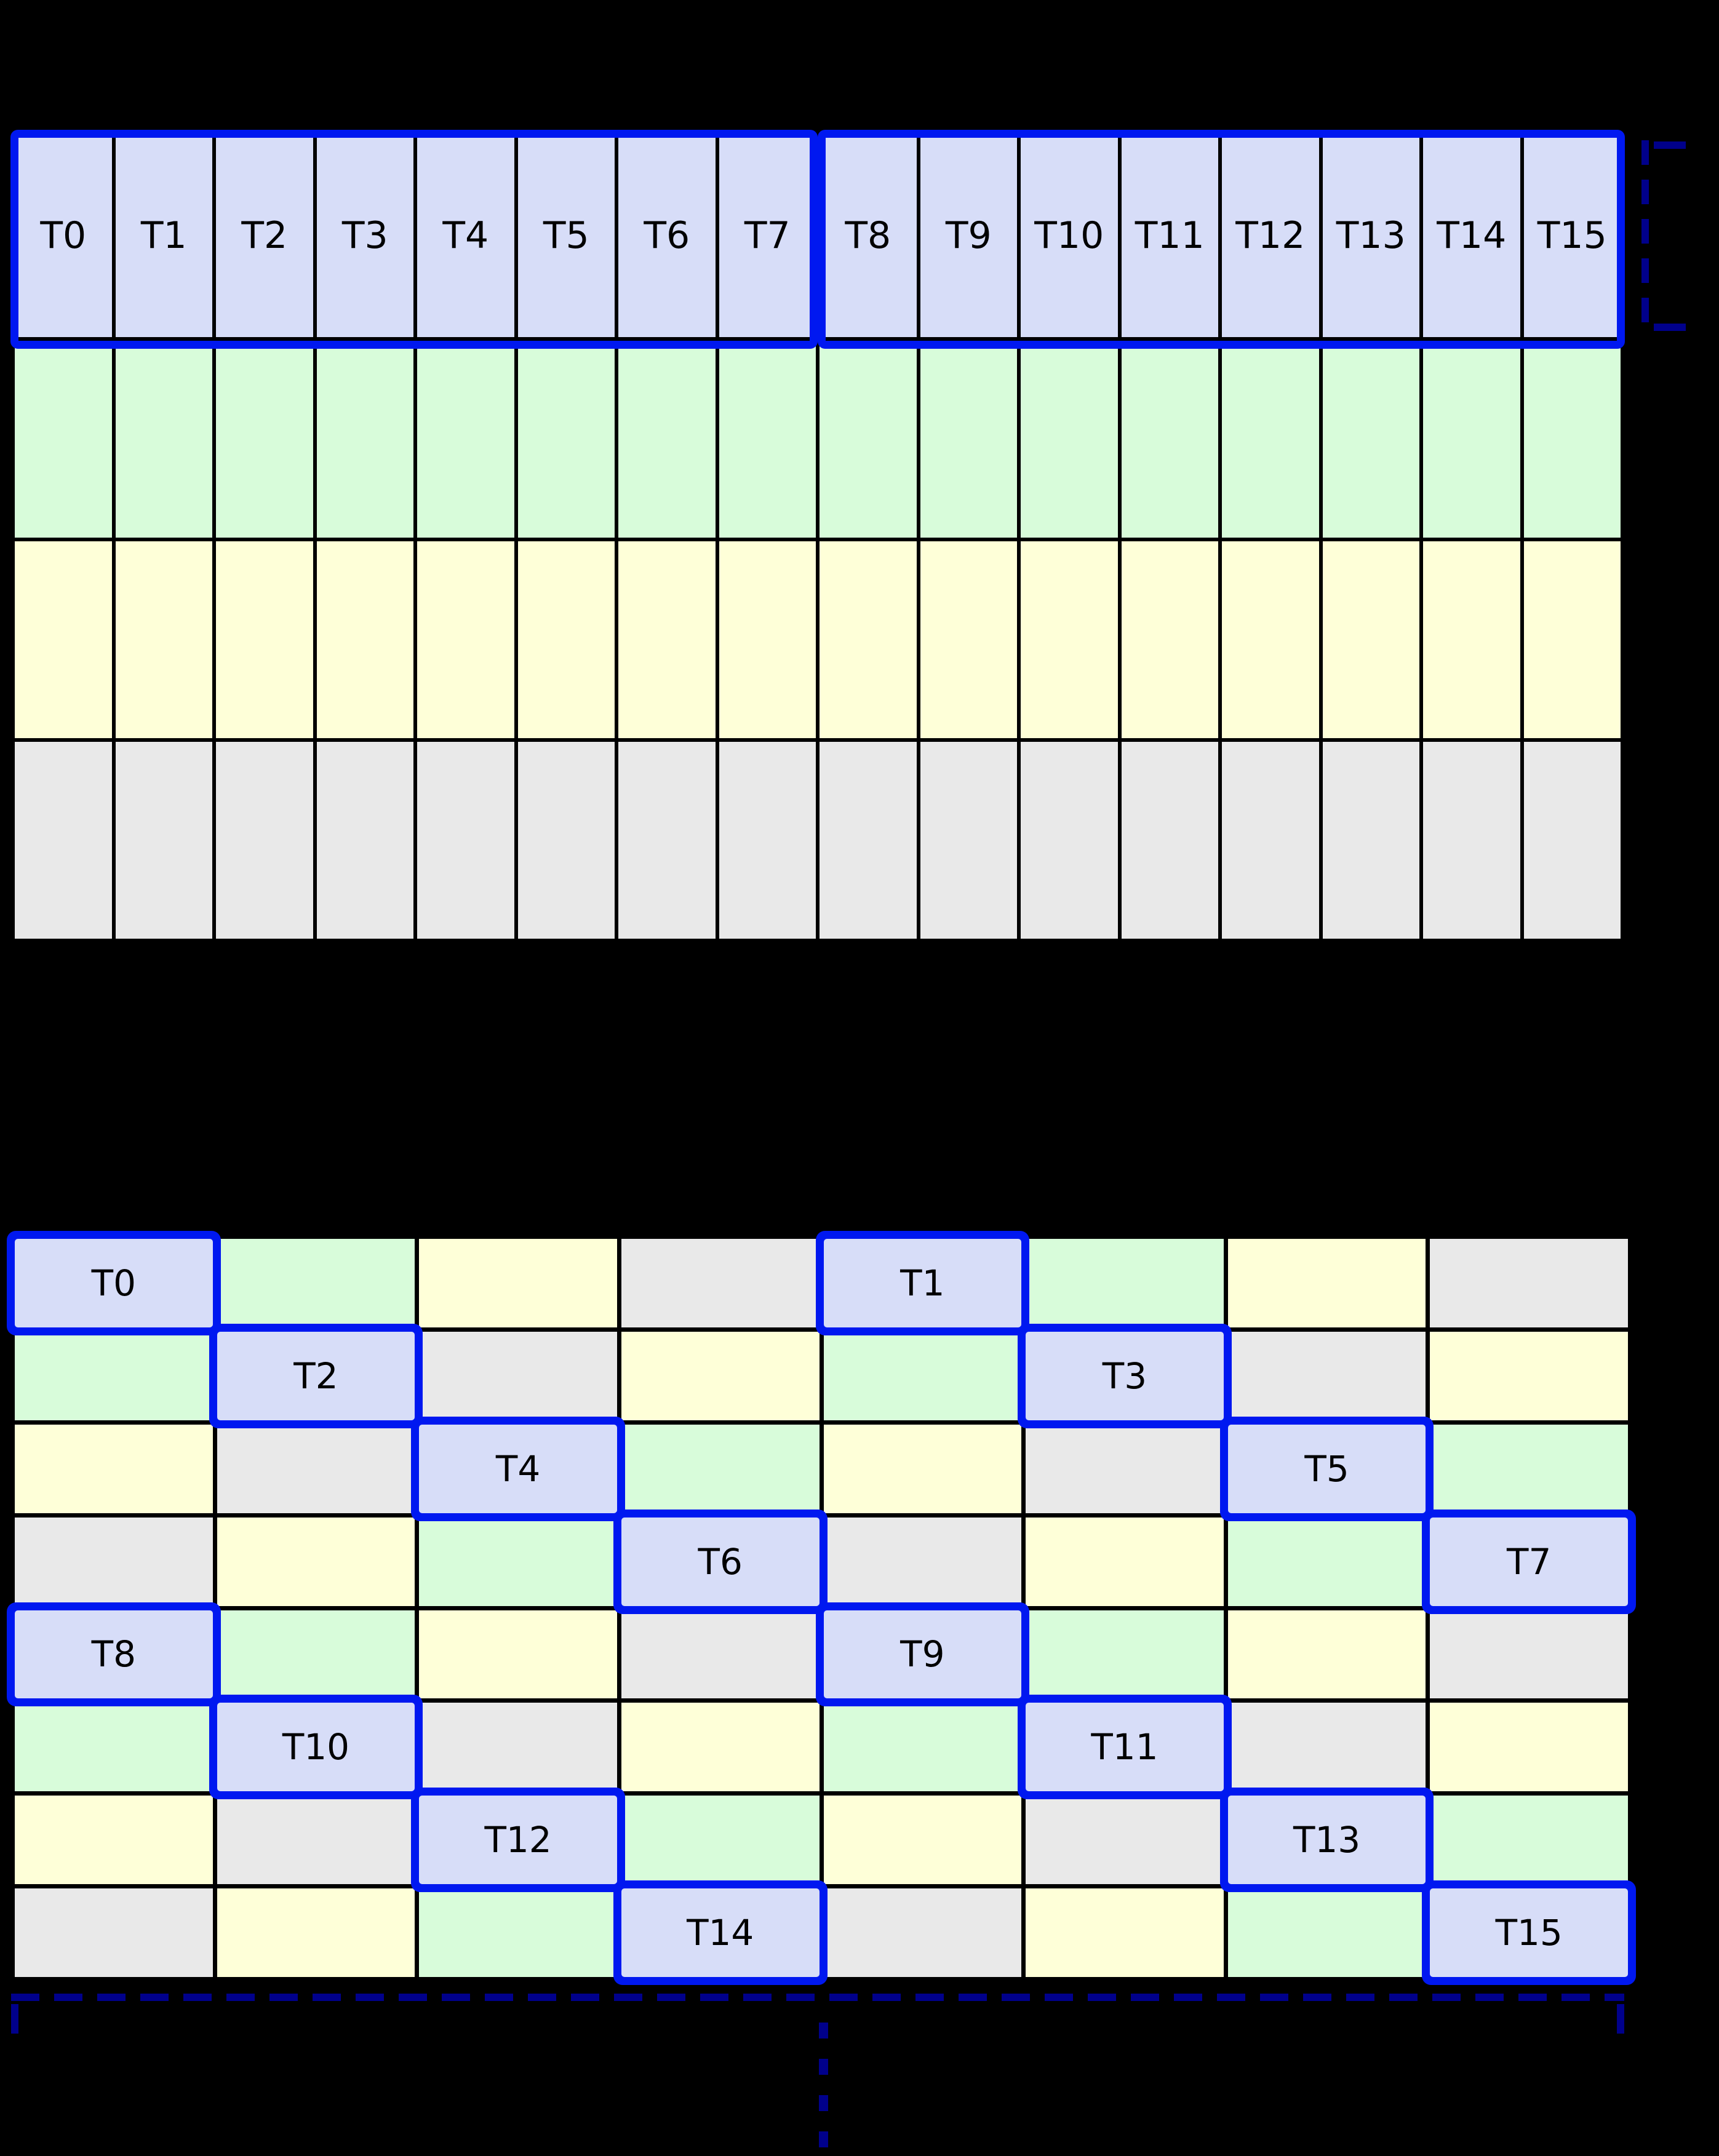 This screenshot has height=2156, width=1719. I want to click on bottom-thread-cell: T9, so click(923, 1654).